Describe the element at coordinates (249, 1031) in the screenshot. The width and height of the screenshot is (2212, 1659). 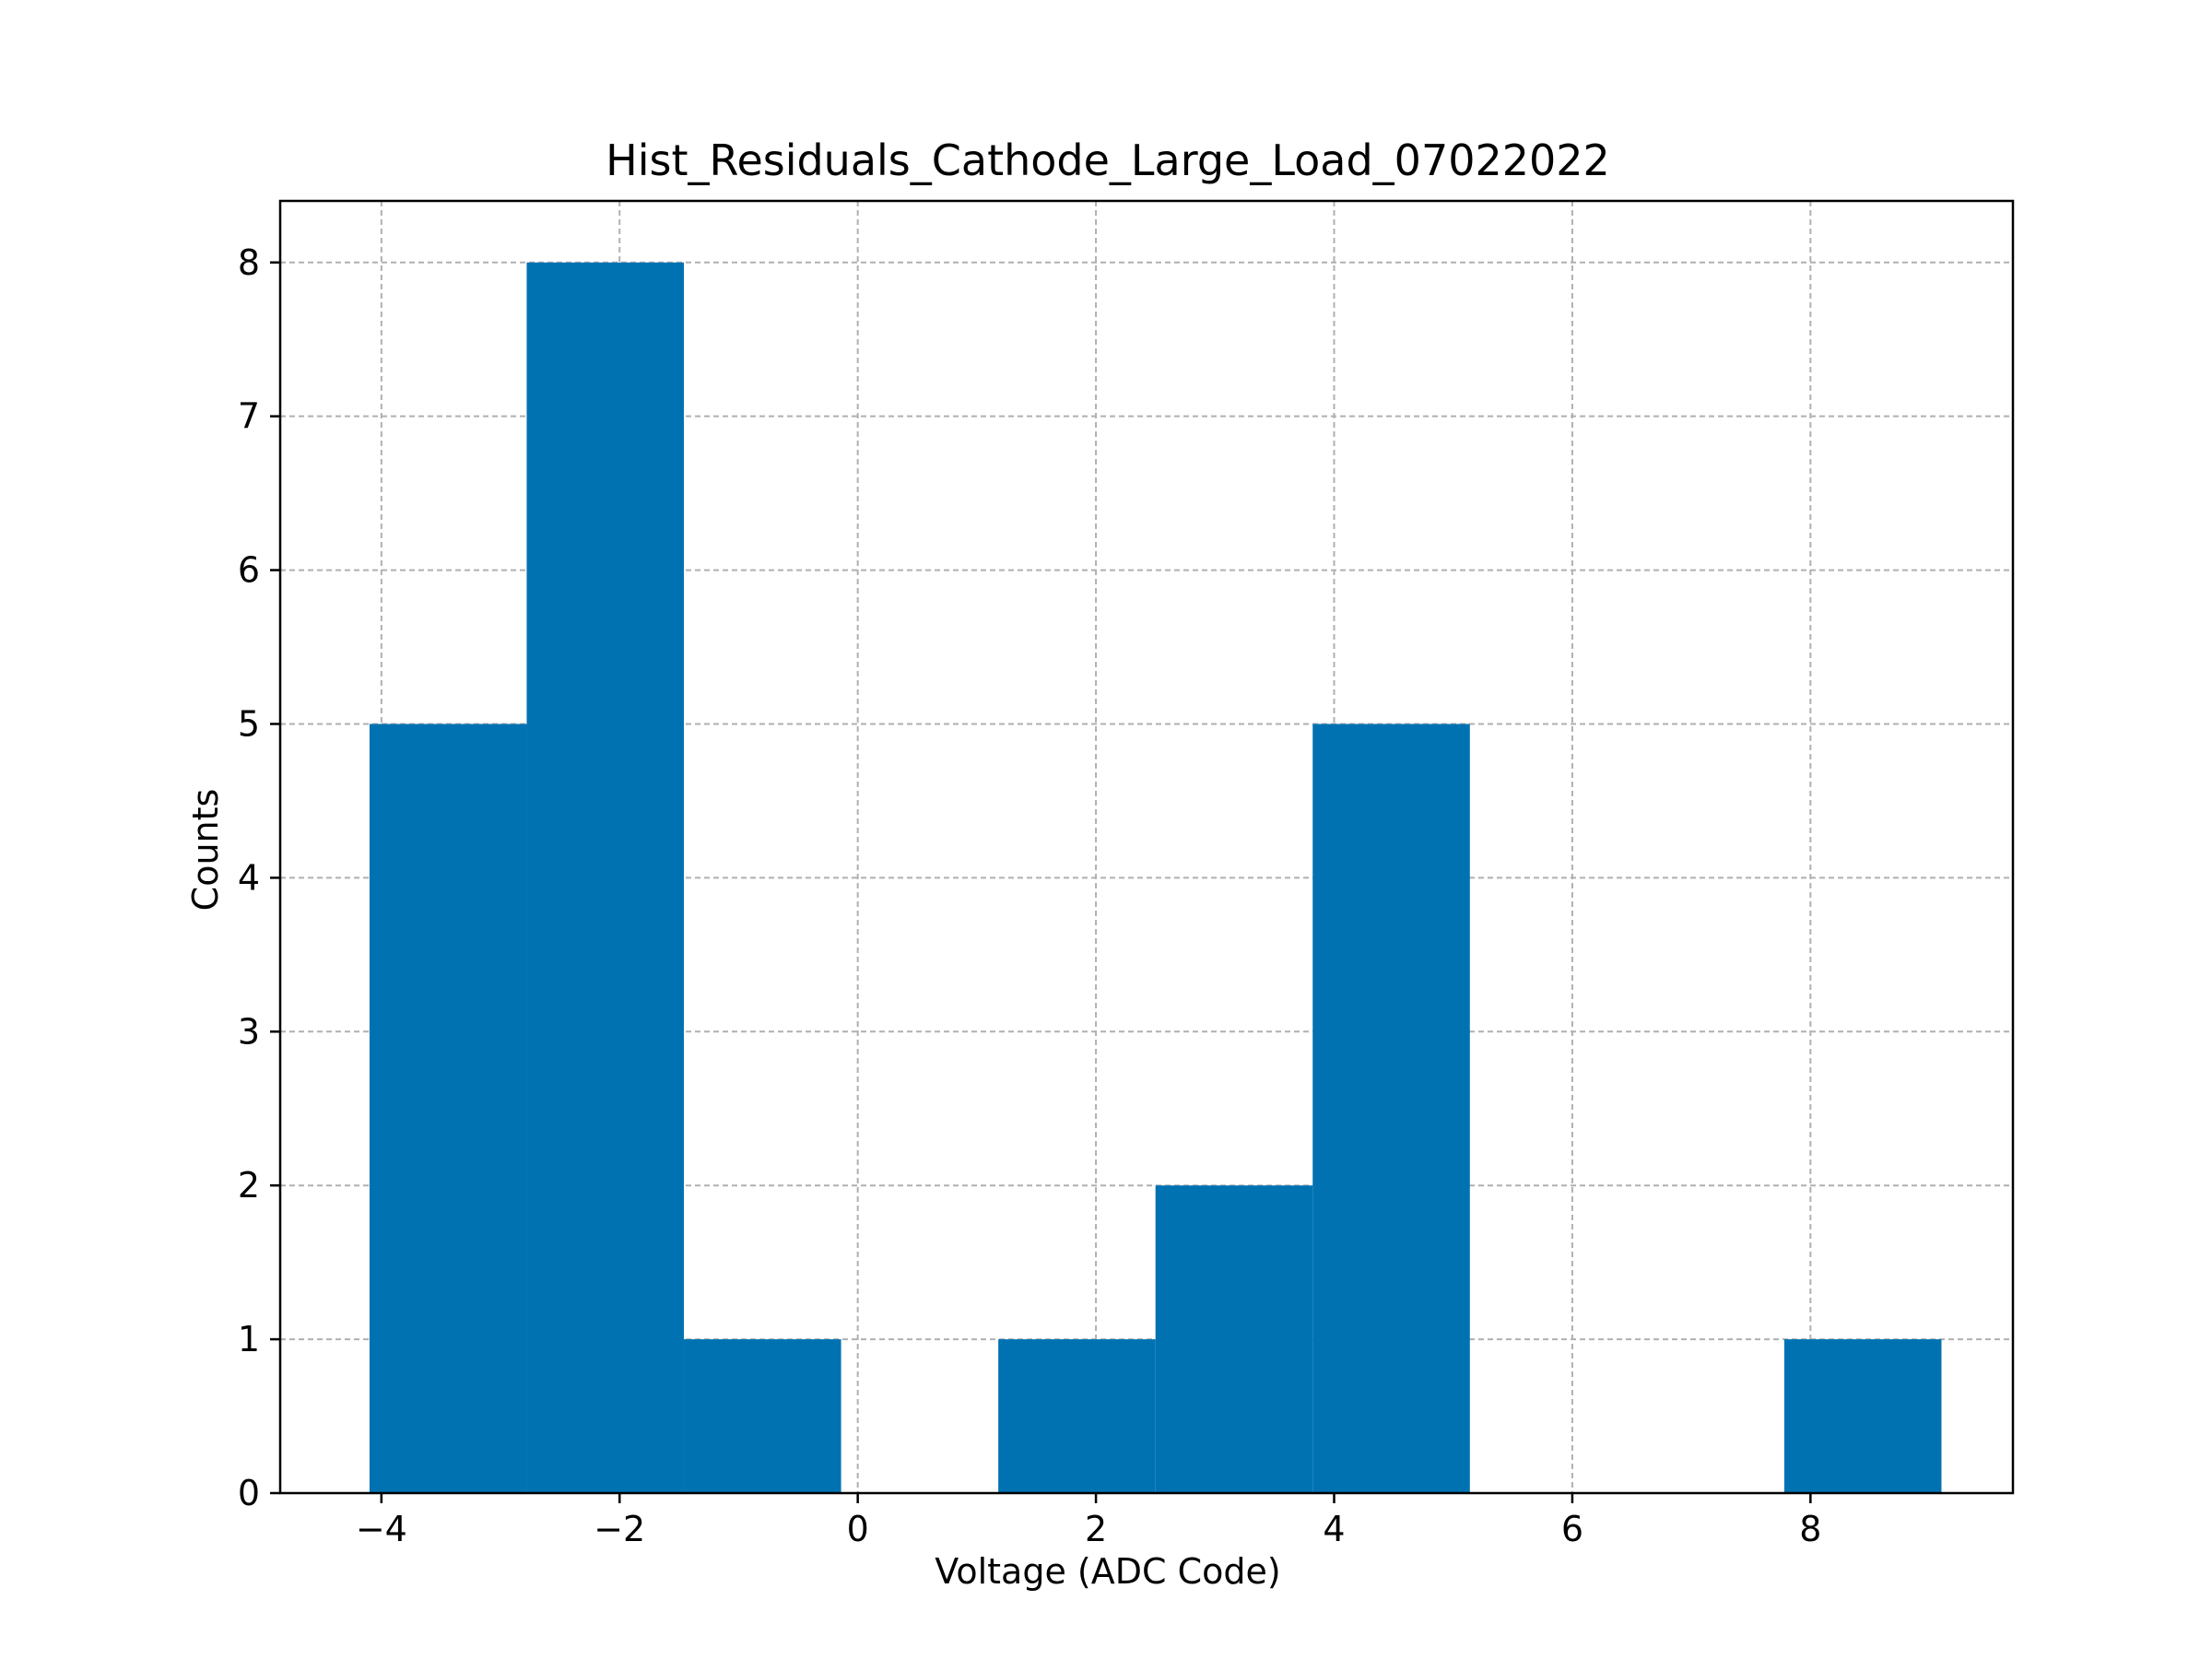
I see `y-tick-label: 3` at that location.